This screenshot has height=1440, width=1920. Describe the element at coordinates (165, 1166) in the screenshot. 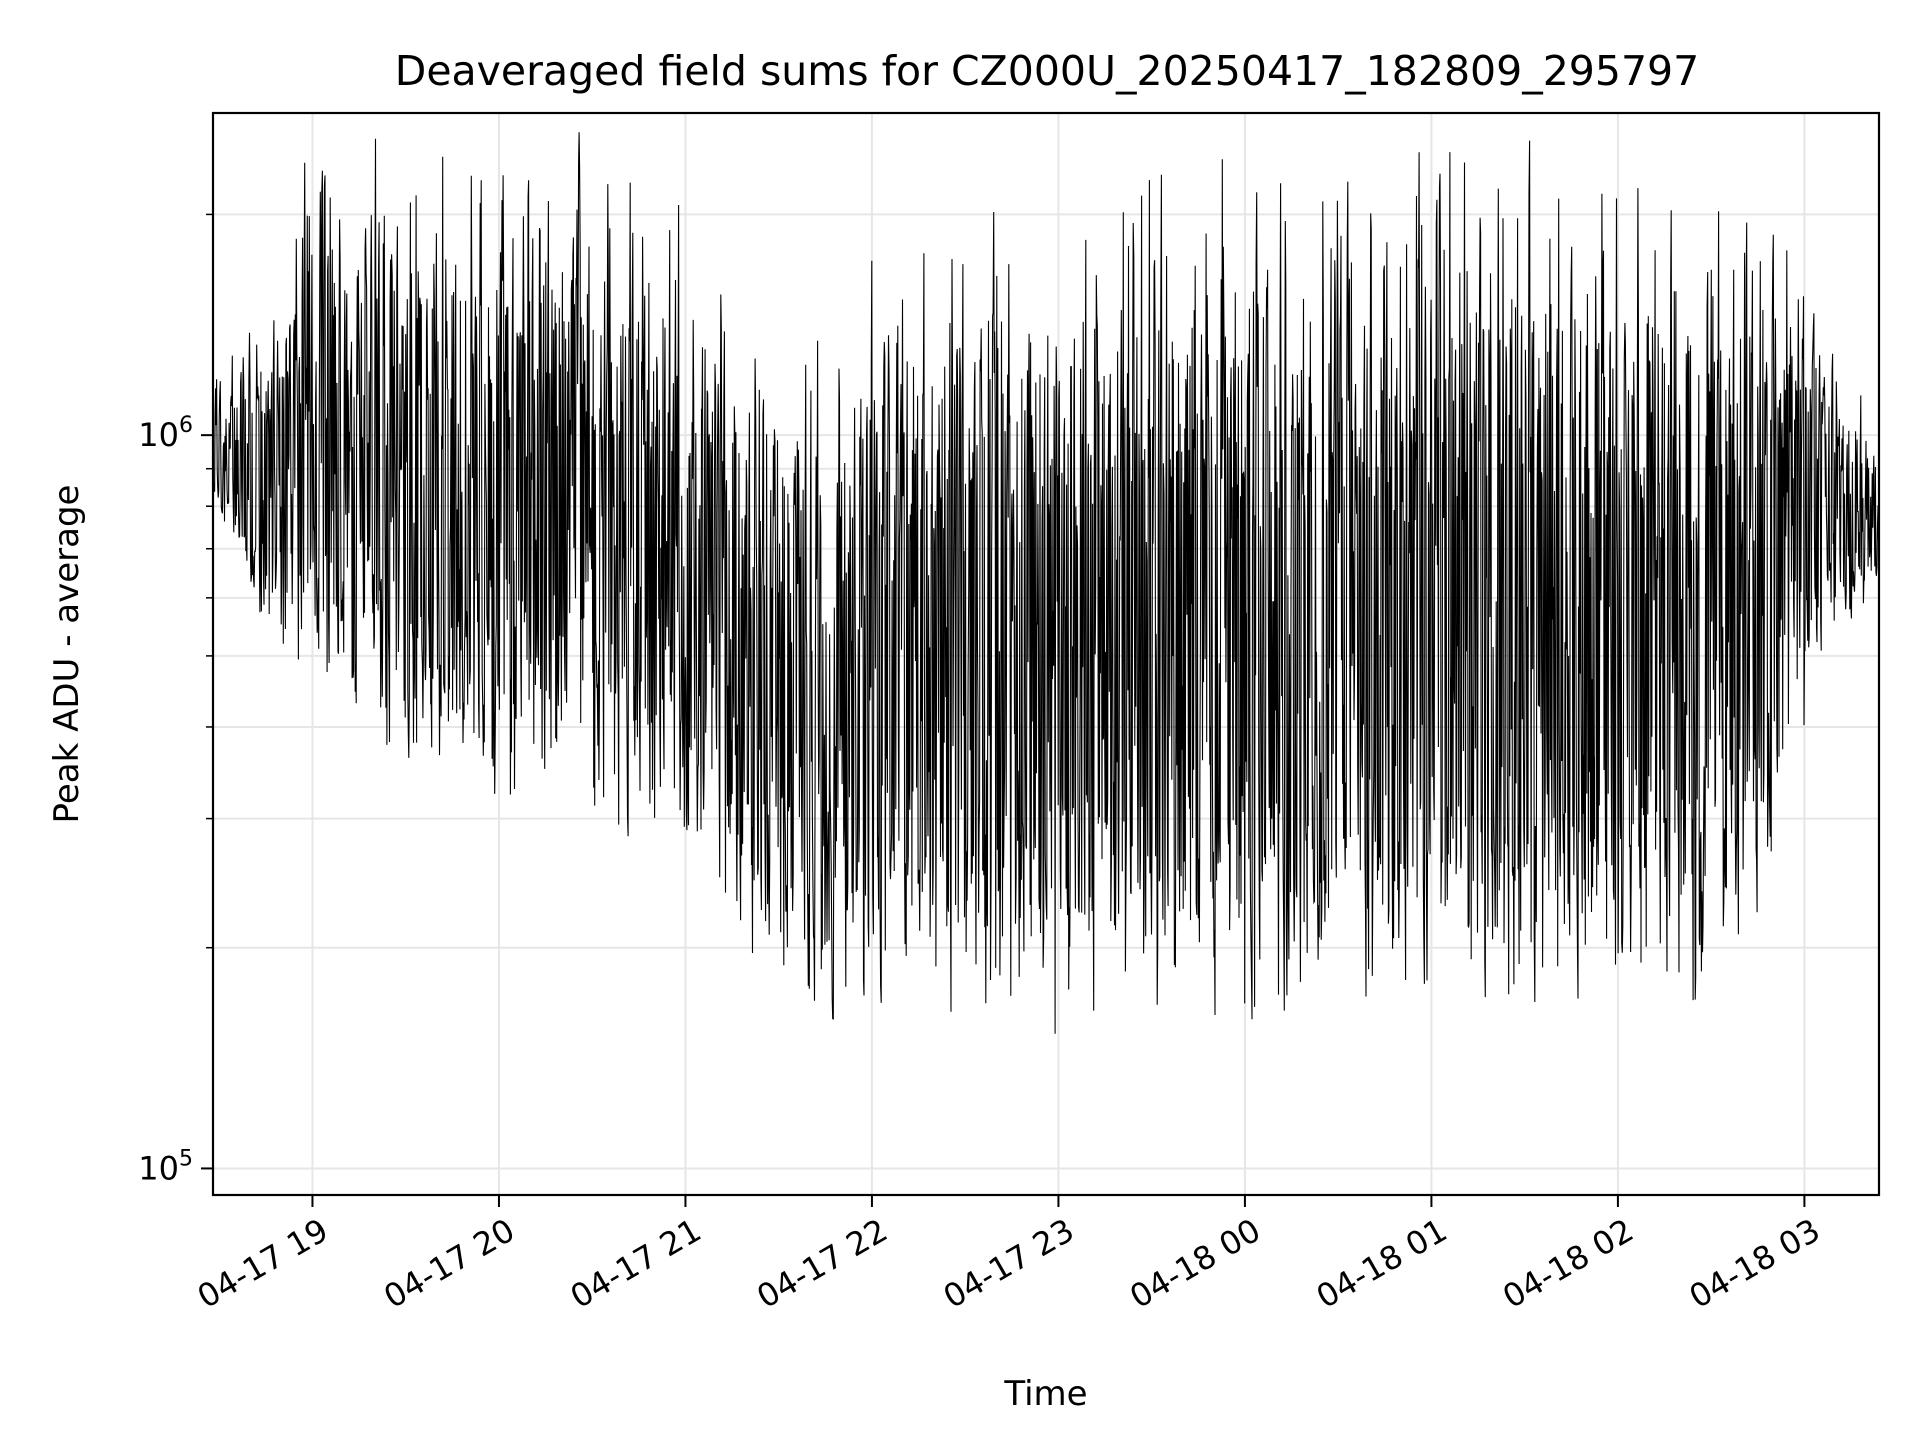

I see `y-tick-label: 105` at that location.